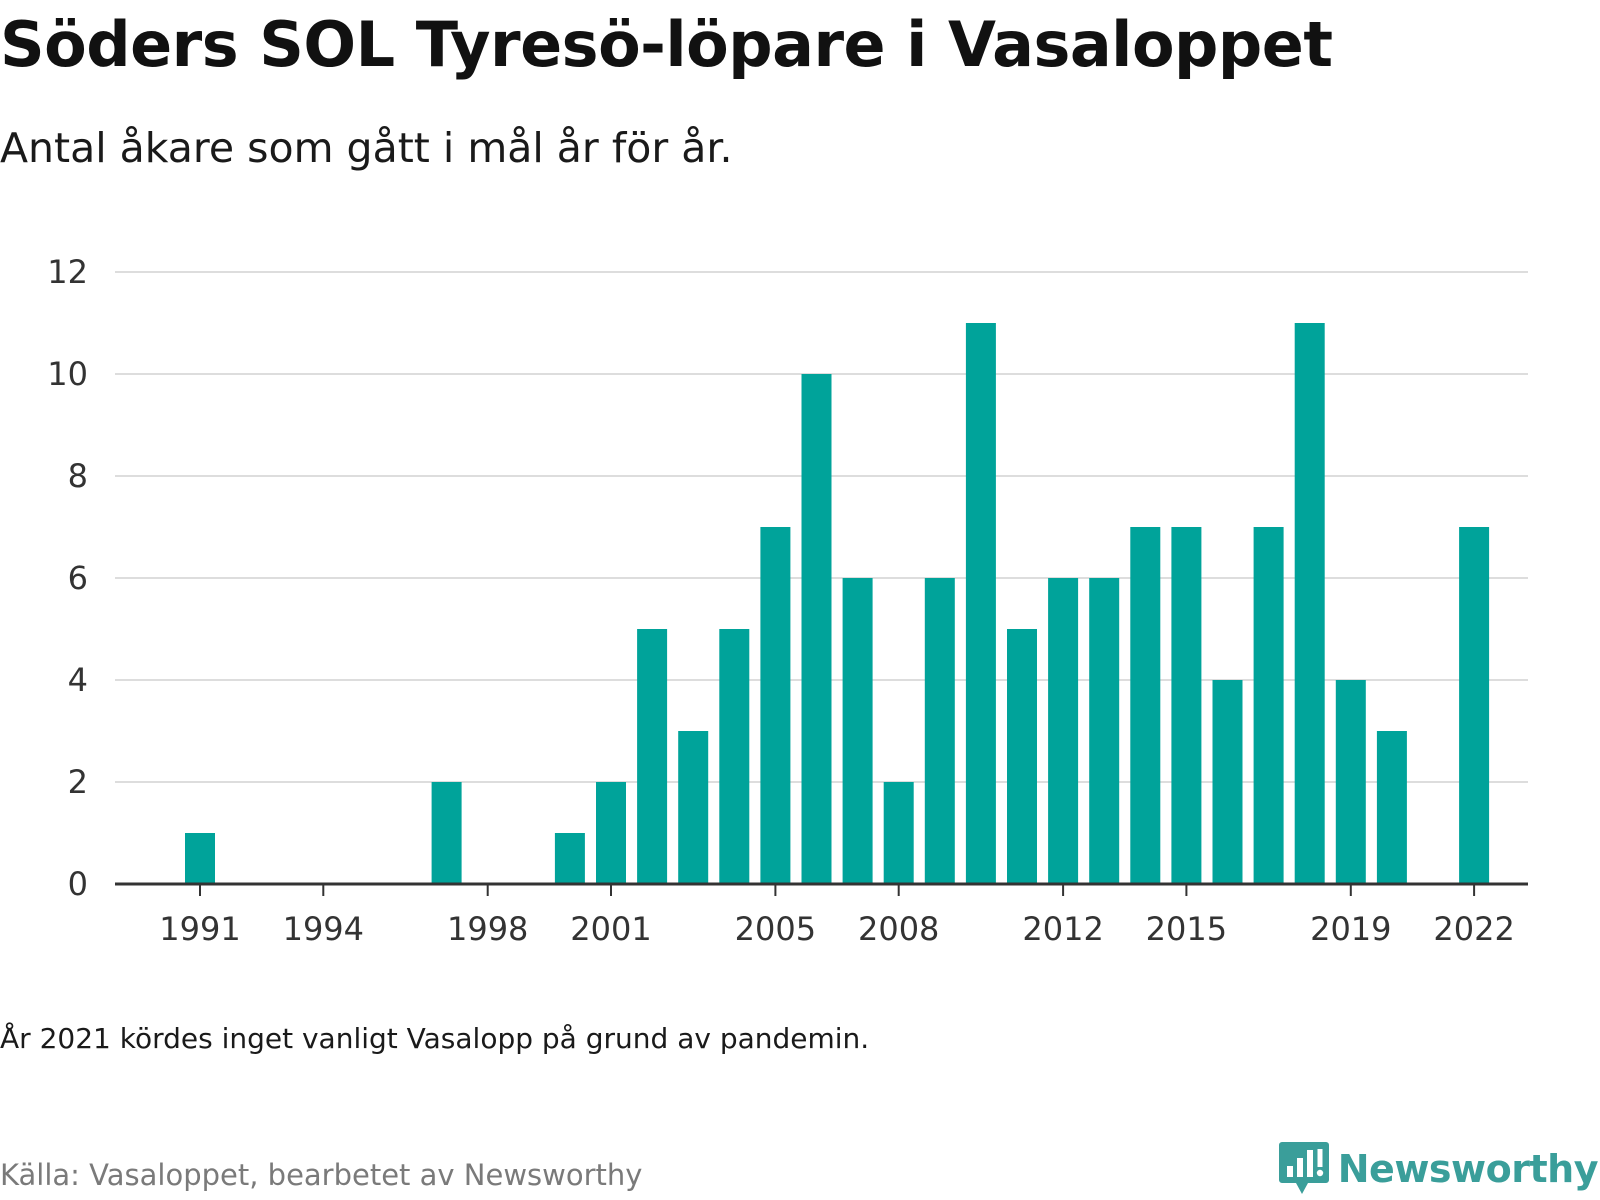 The width and height of the screenshot is (1600, 1200). Describe the element at coordinates (1473, 929) in the screenshot. I see `x-tick-label: 2022` at that location.